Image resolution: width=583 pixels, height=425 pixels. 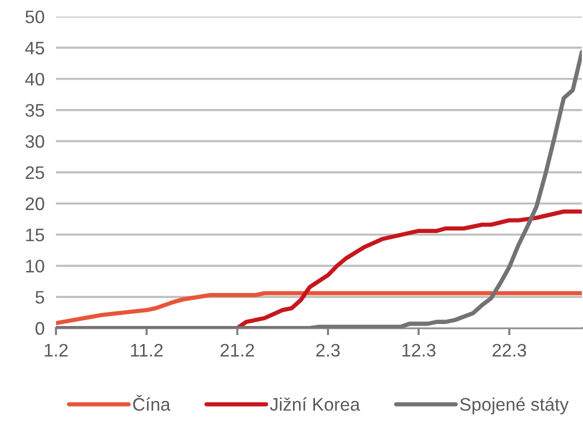 What do you see at coordinates (34, 110) in the screenshot?
I see `y-tick-label: 35` at bounding box center [34, 110].